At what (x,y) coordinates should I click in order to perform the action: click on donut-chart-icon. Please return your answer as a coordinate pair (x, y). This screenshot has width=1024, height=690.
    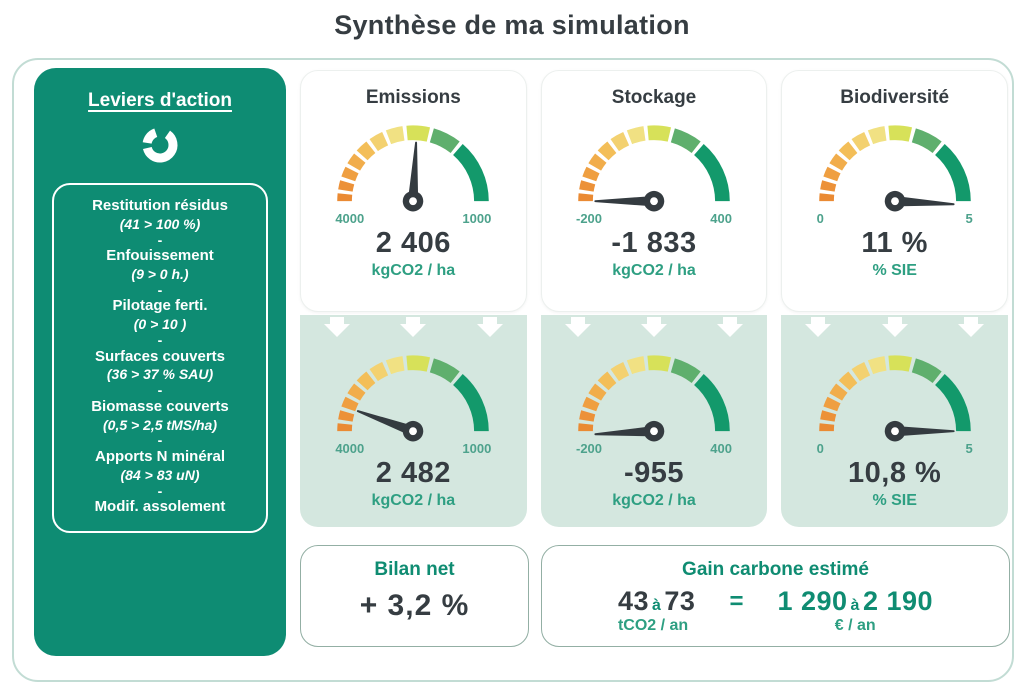
    Looking at the image, I should click on (160, 147).